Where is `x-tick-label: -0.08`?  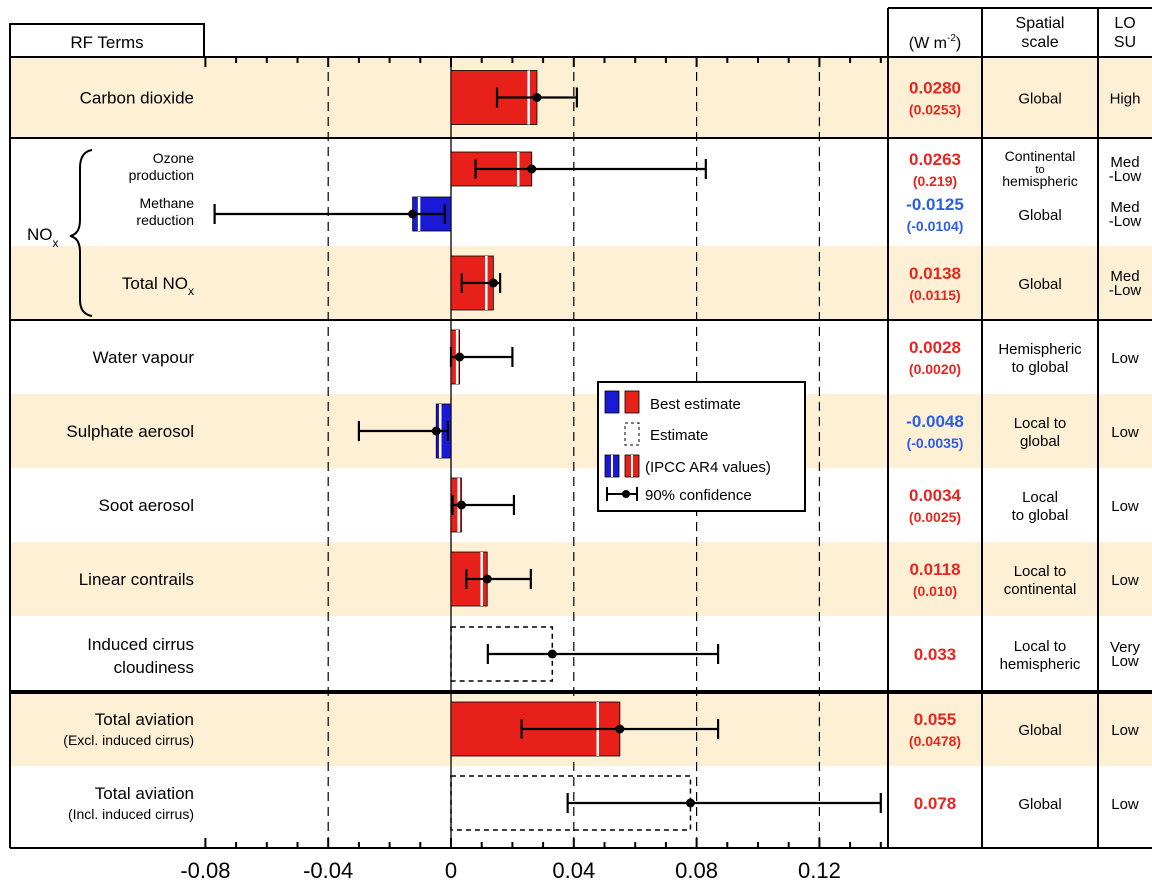
x-tick-label: -0.08 is located at coordinates (205, 870).